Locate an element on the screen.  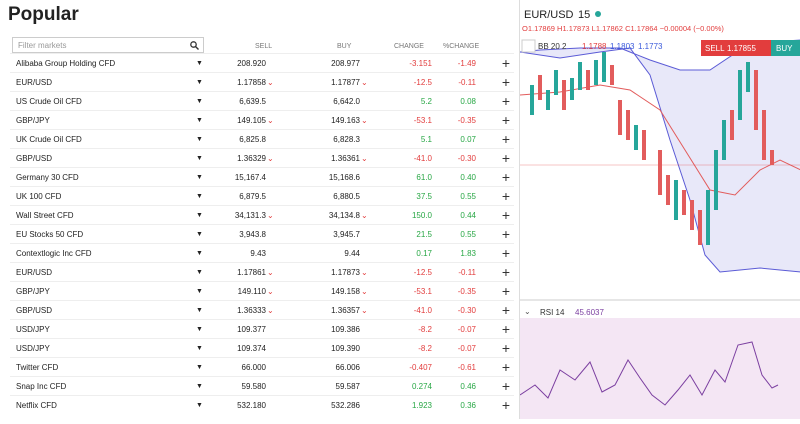
filter-input: Filter markets is located at coordinates (108, 45).